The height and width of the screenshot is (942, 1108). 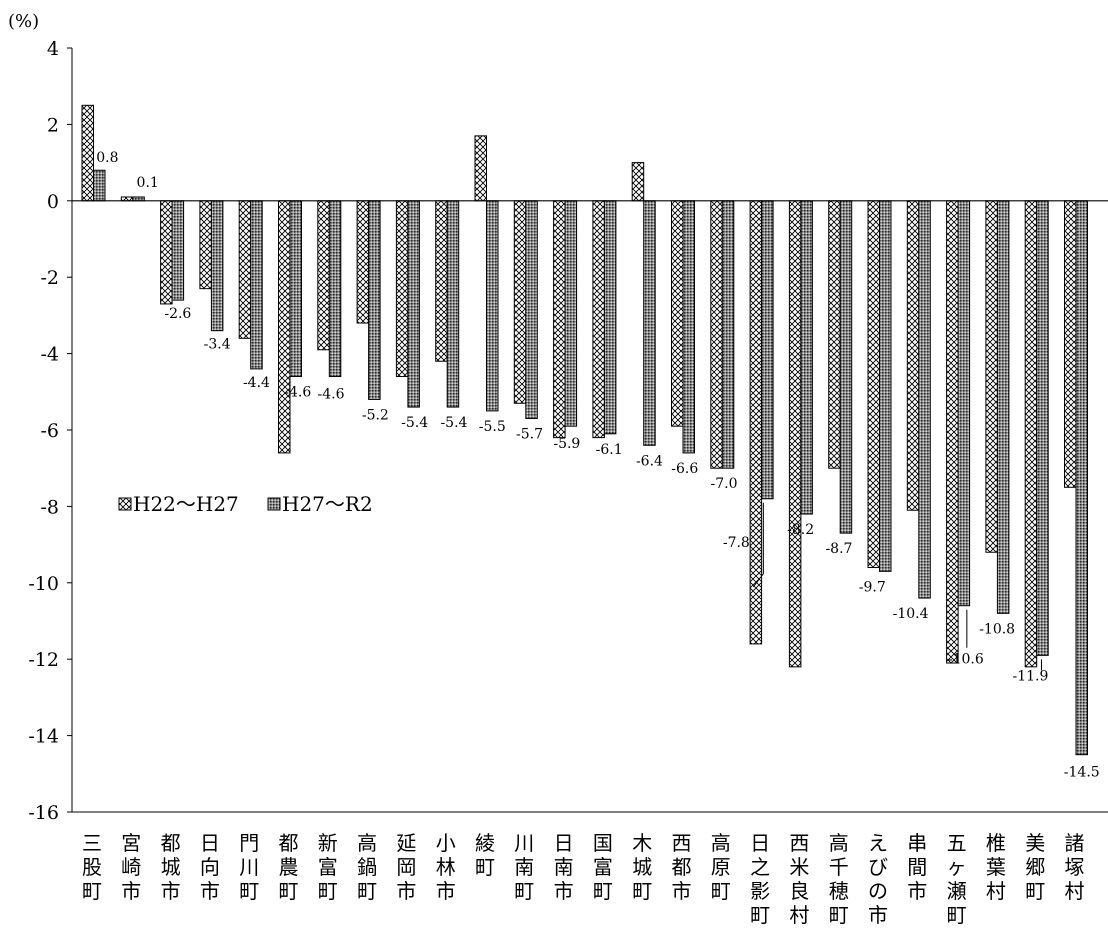 I want to click on category-label: 宮崎市, so click(x=131, y=867).